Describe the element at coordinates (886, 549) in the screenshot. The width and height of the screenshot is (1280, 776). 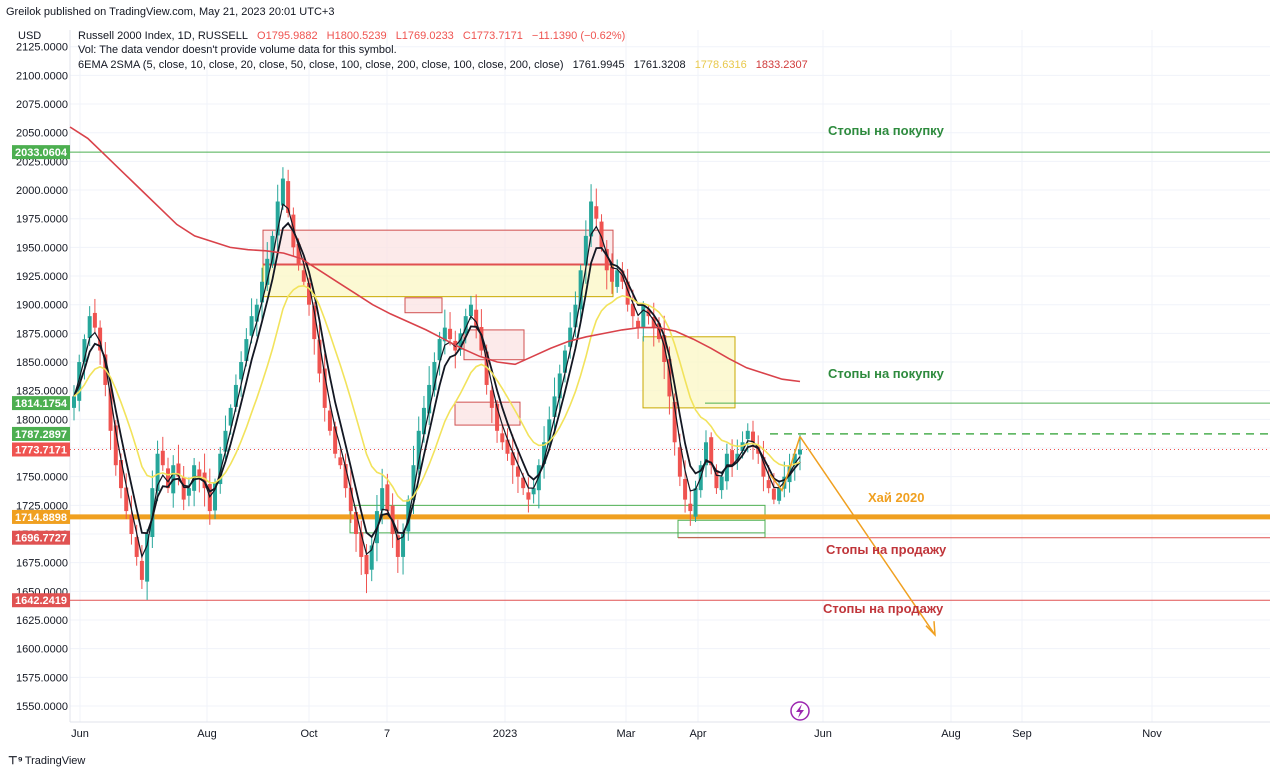
I see `stops-label: Стопы на продажу` at that location.